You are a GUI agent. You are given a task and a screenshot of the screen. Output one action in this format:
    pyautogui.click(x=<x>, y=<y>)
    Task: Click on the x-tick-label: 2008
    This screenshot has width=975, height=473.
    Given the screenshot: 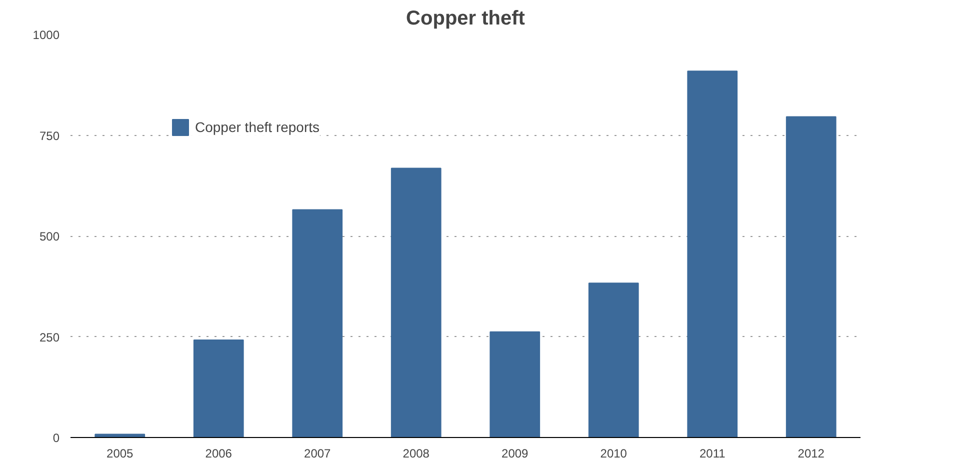 What is the action you would take?
    pyautogui.click(x=416, y=453)
    